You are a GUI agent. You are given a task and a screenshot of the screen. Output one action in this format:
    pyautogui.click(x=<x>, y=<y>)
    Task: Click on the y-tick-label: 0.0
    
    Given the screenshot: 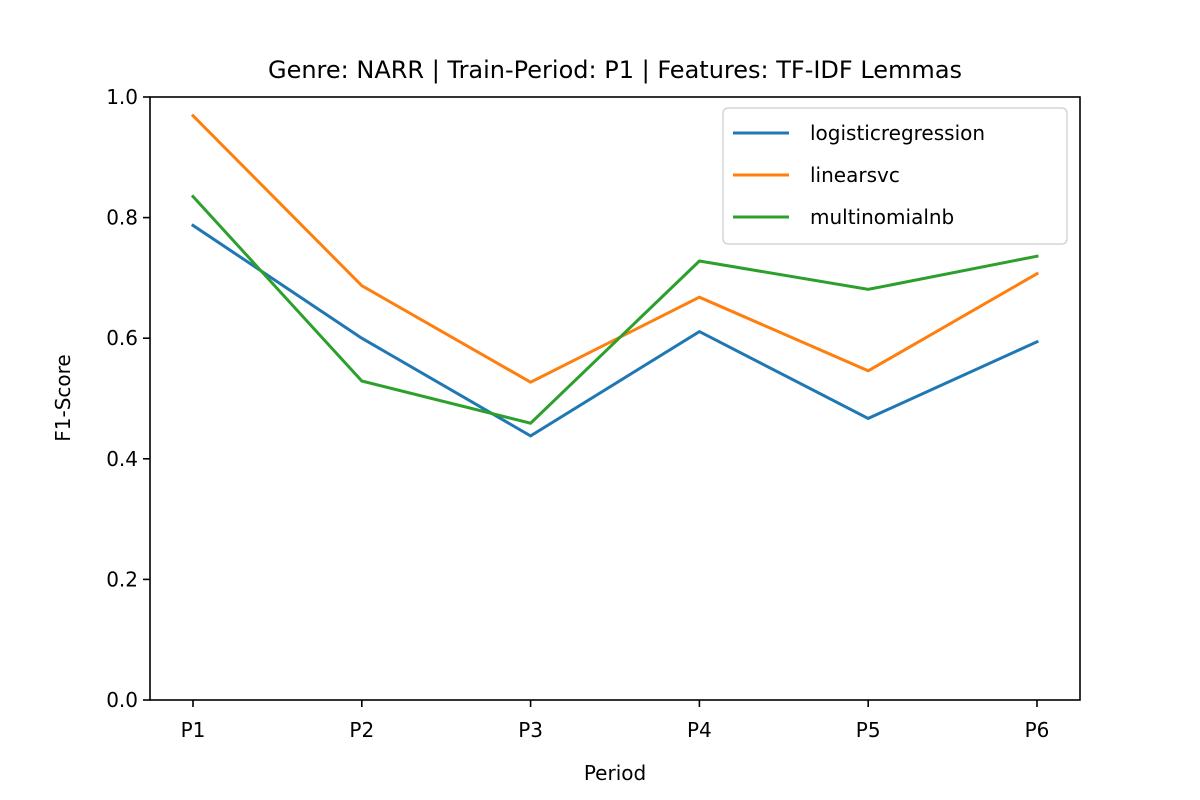 What is the action you would take?
    pyautogui.click(x=122, y=700)
    